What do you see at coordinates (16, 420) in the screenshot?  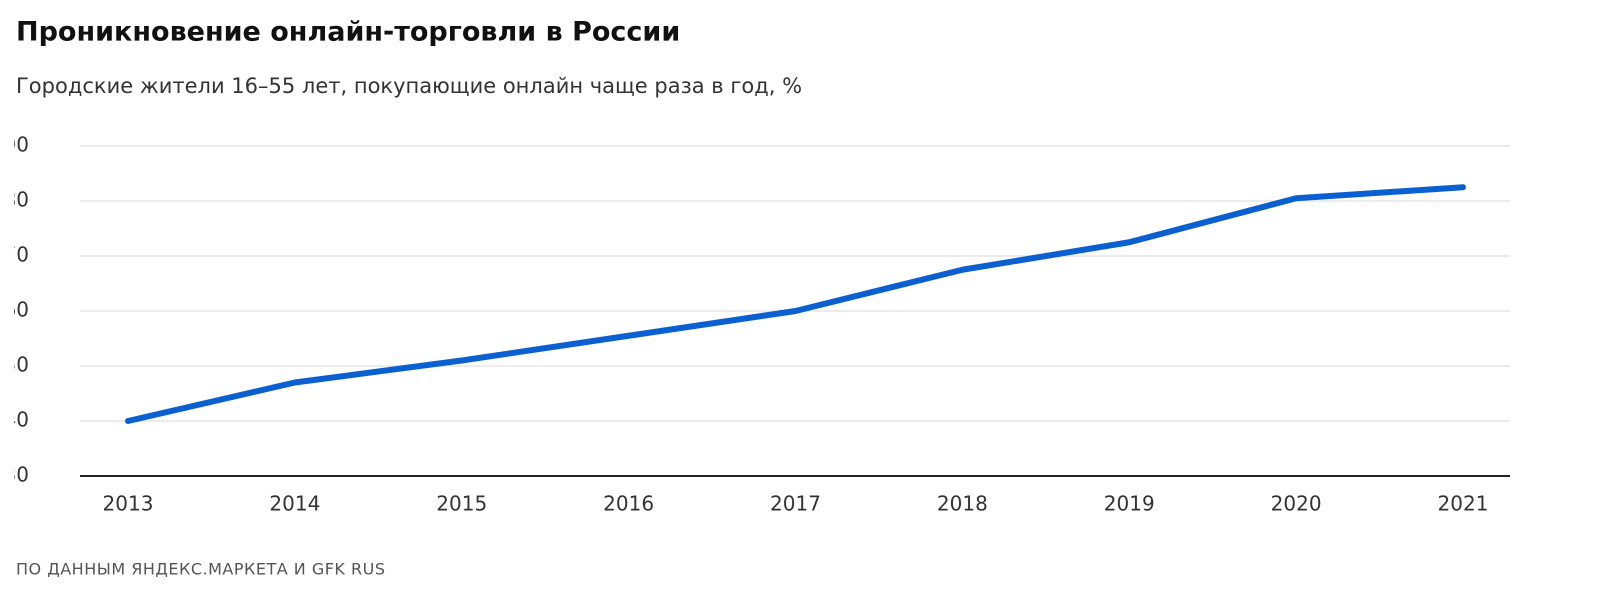 I see `y-tick-label: 40` at bounding box center [16, 420].